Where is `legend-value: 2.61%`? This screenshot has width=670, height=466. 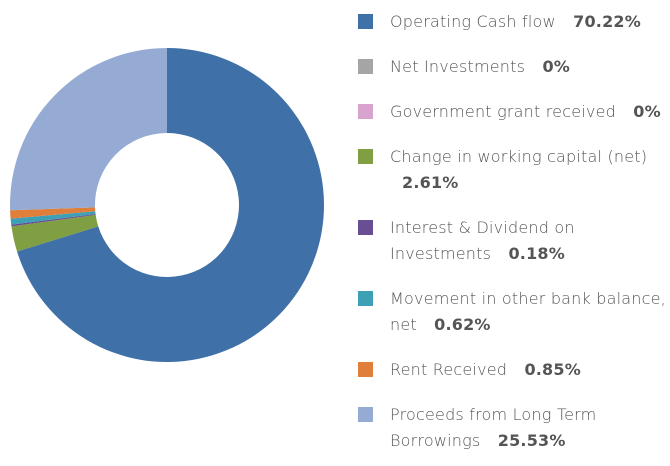
legend-value: 2.61% is located at coordinates (430, 182).